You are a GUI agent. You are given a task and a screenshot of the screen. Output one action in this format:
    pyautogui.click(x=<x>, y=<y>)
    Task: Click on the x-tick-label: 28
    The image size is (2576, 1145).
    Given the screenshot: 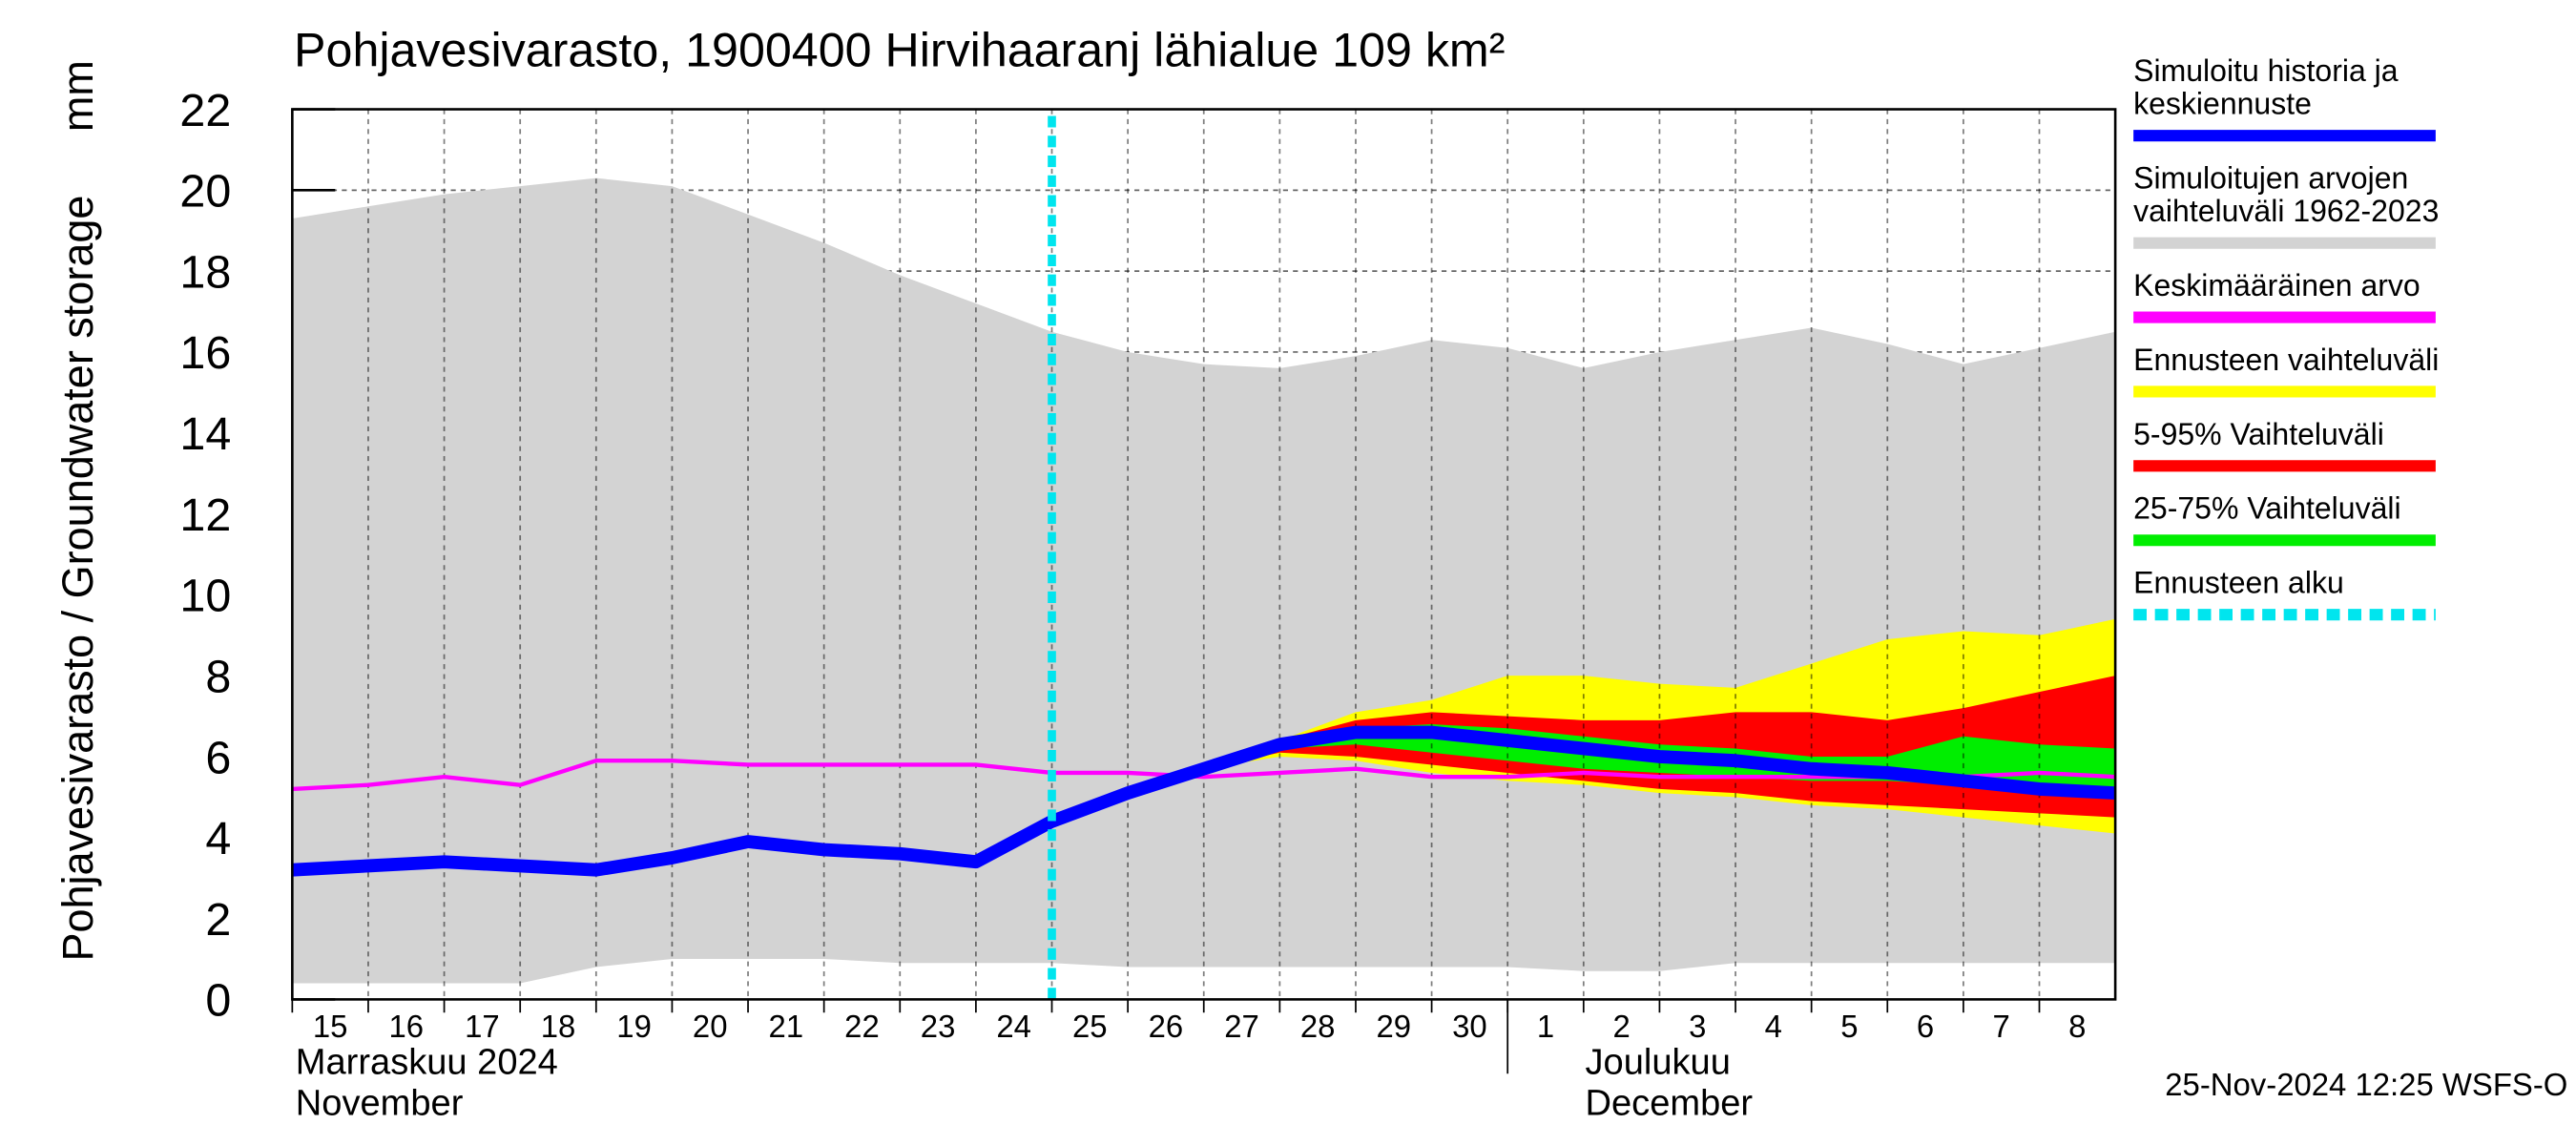 What is the action you would take?
    pyautogui.click(x=1318, y=1026)
    